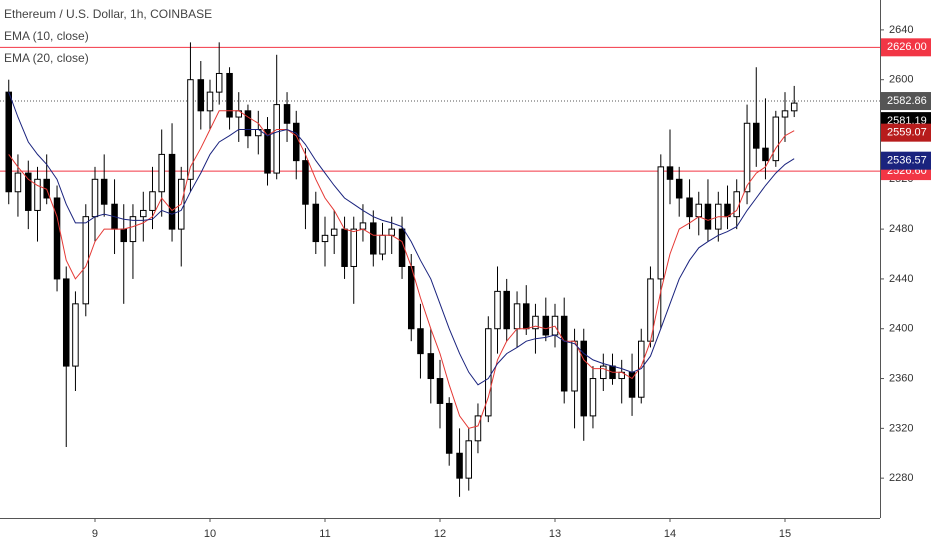  Describe the element at coordinates (95, 534) in the screenshot. I see `x-tick-label: 9` at that location.